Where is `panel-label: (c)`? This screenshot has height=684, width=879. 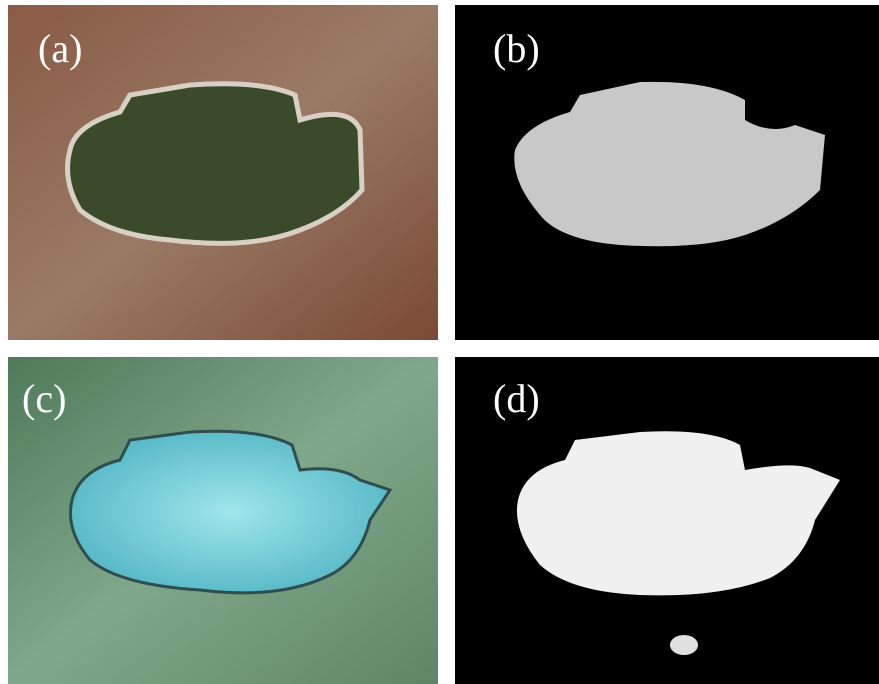
panel-label: (c) is located at coordinates (44, 398).